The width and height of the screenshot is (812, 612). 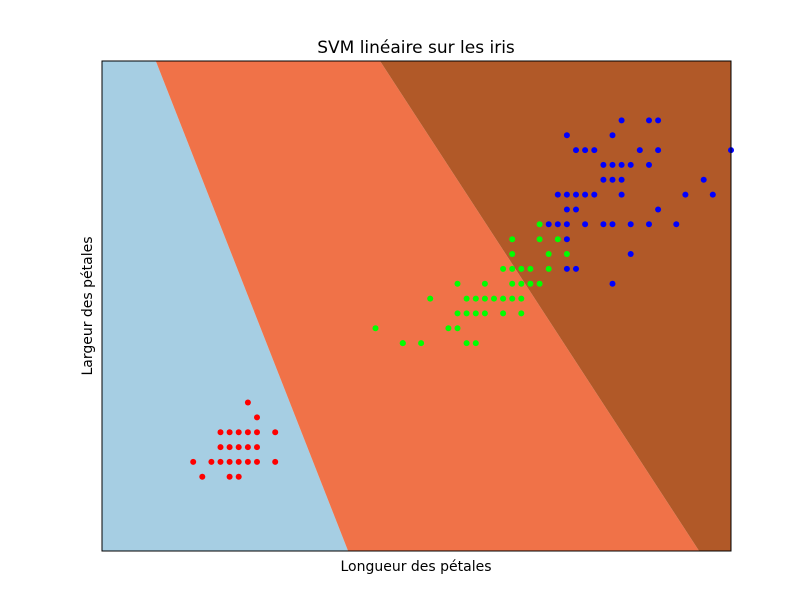 I want to click on chart-title: SVM linéaire sur les iris, so click(x=416, y=48).